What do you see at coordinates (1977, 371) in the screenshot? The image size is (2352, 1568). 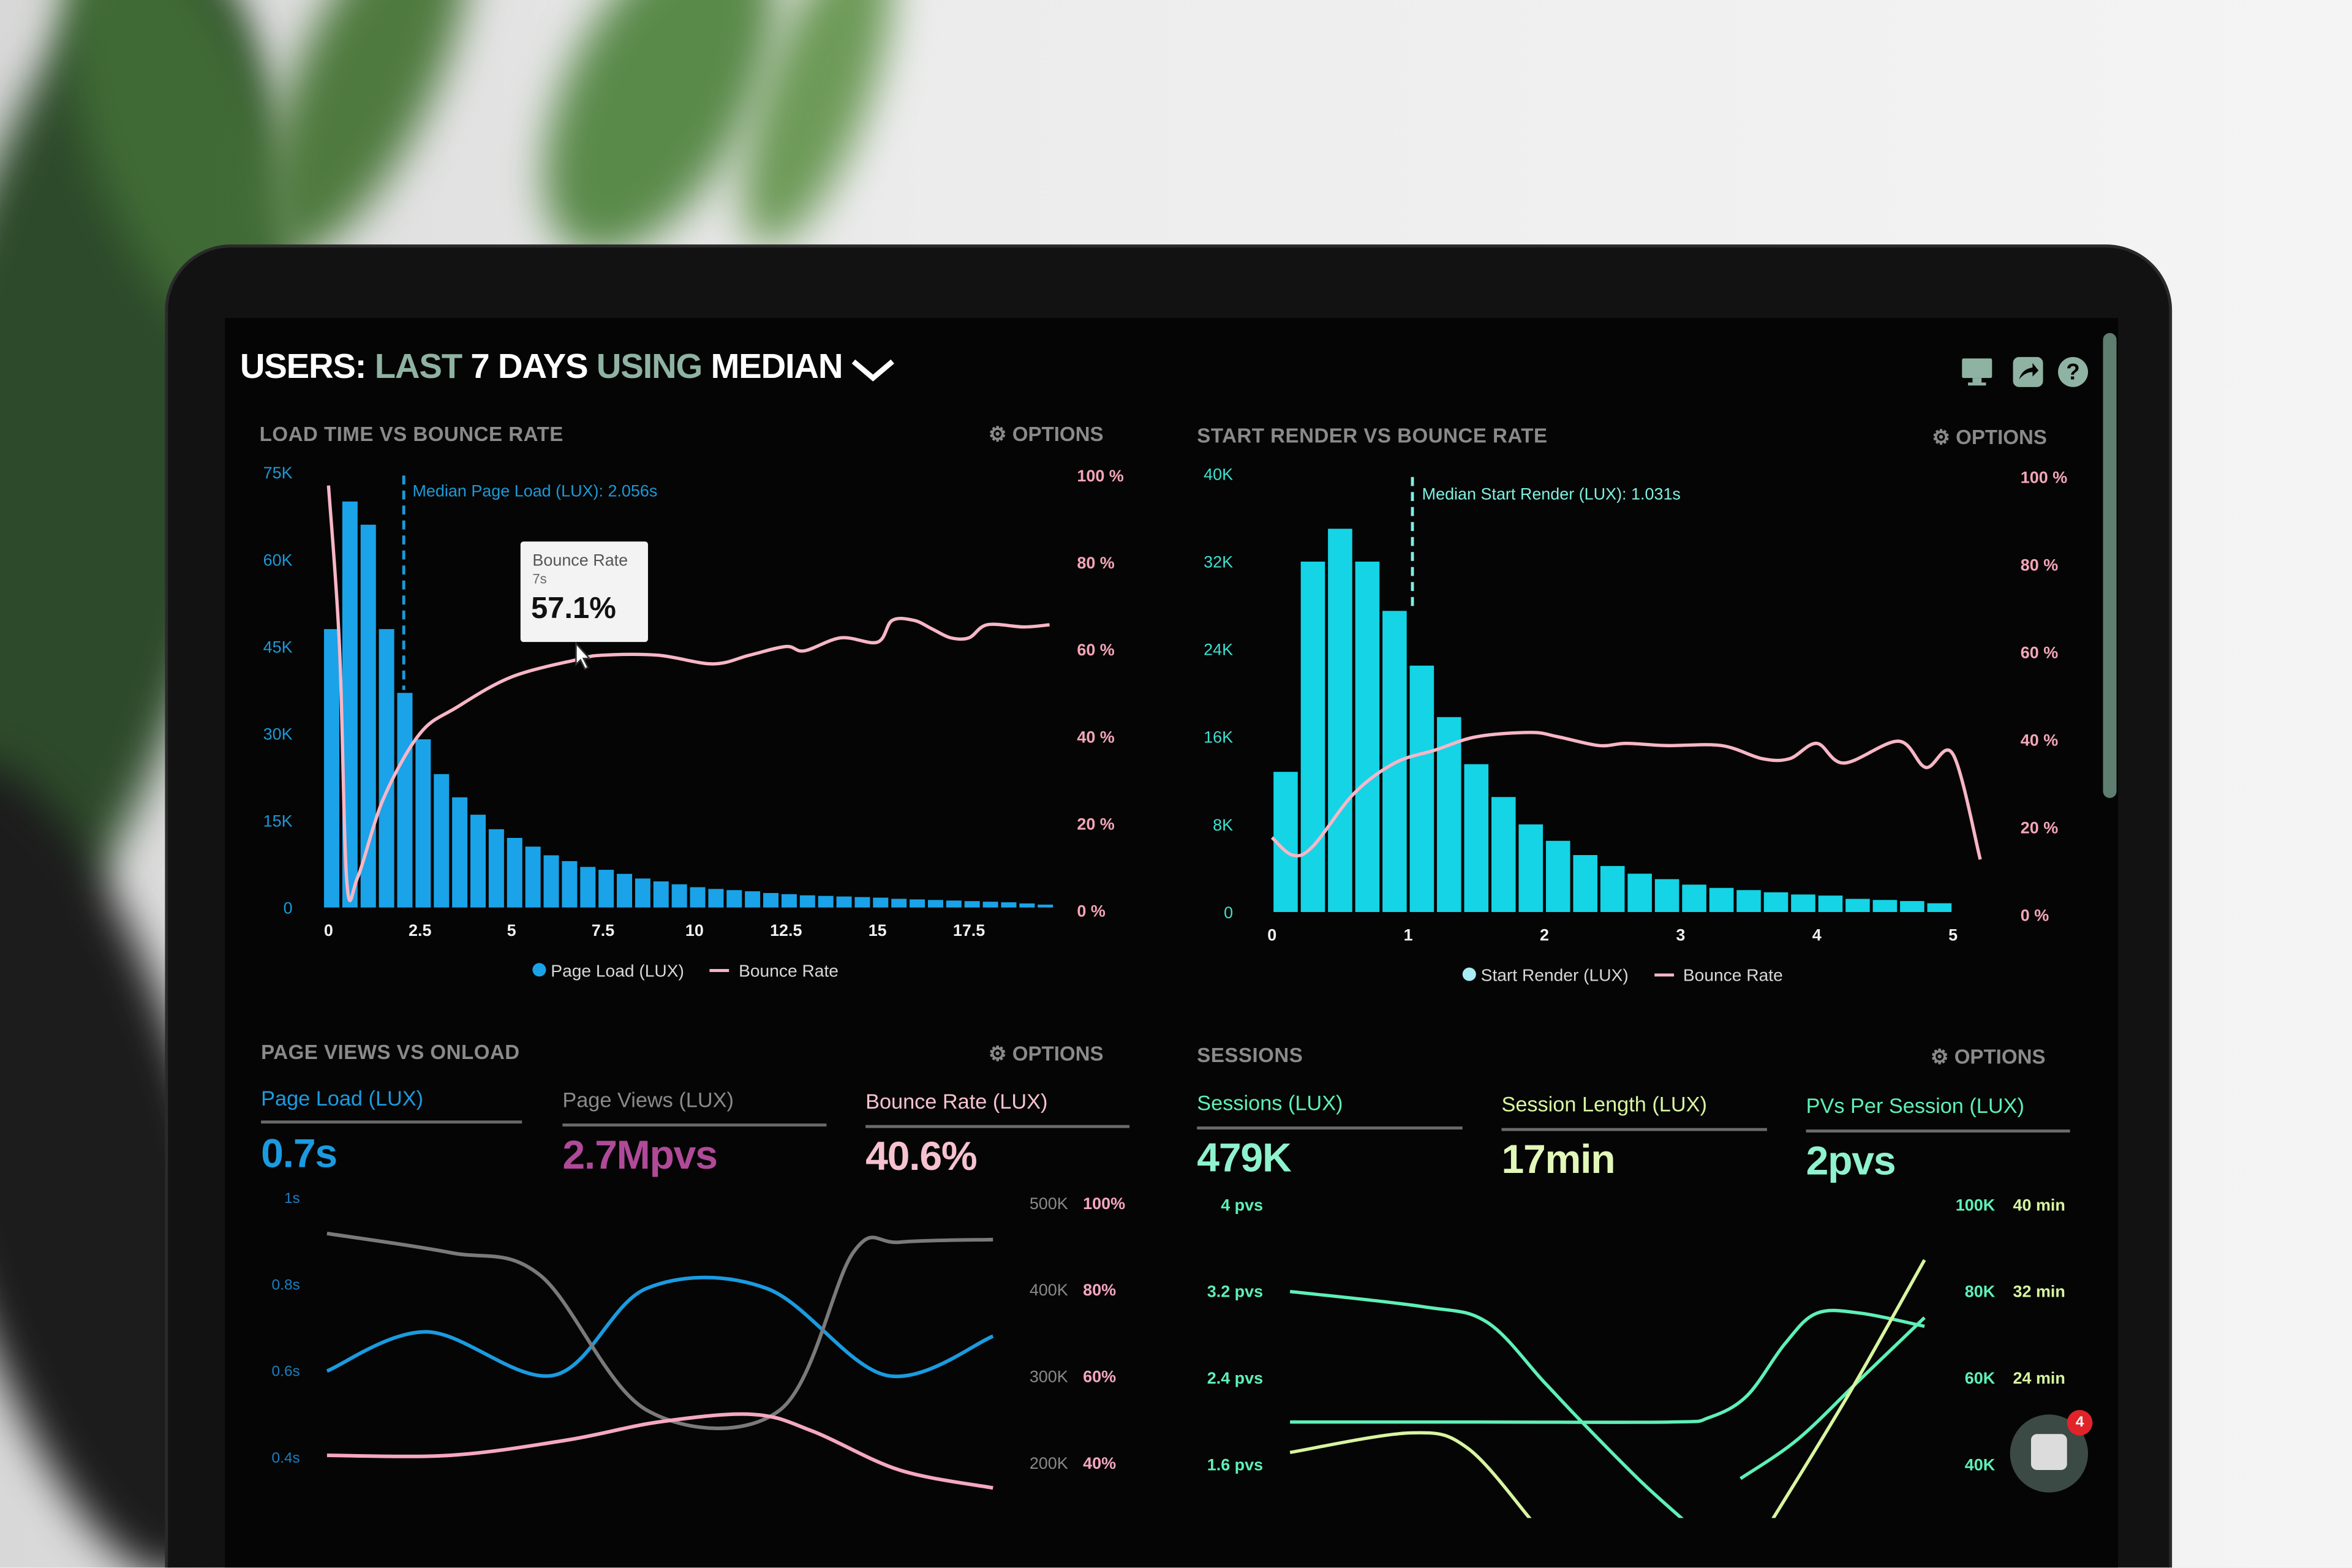 I see `monitor-icon` at bounding box center [1977, 371].